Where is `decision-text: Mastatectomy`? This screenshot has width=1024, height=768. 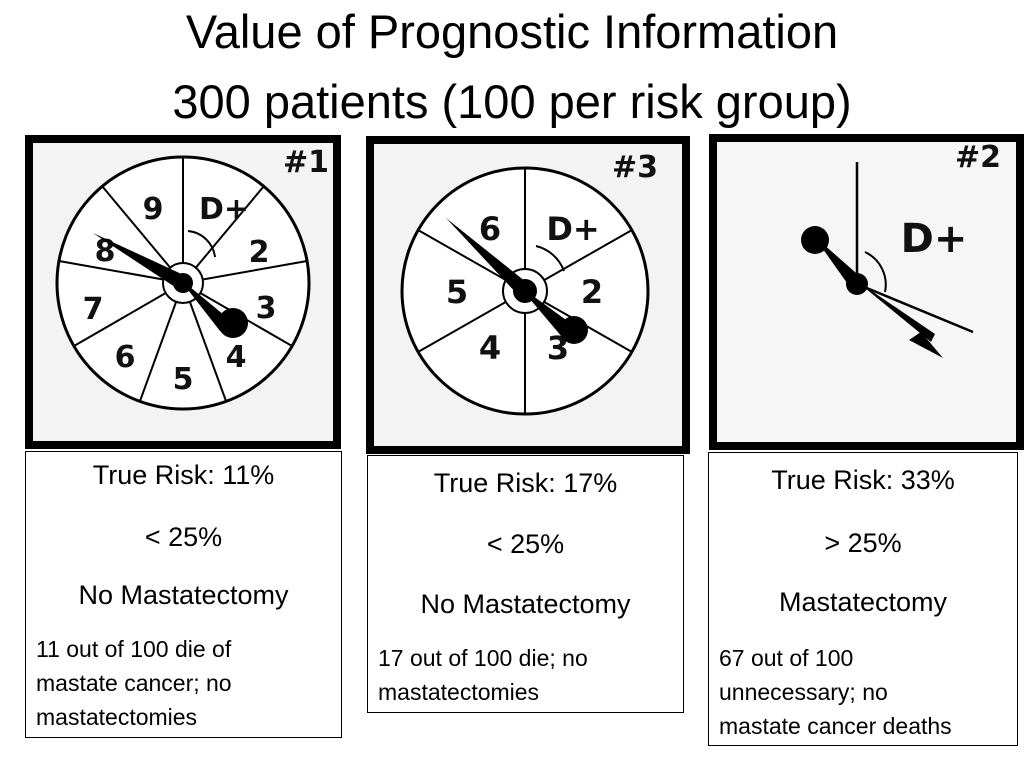
decision-text: Mastatectomy is located at coordinates (863, 602).